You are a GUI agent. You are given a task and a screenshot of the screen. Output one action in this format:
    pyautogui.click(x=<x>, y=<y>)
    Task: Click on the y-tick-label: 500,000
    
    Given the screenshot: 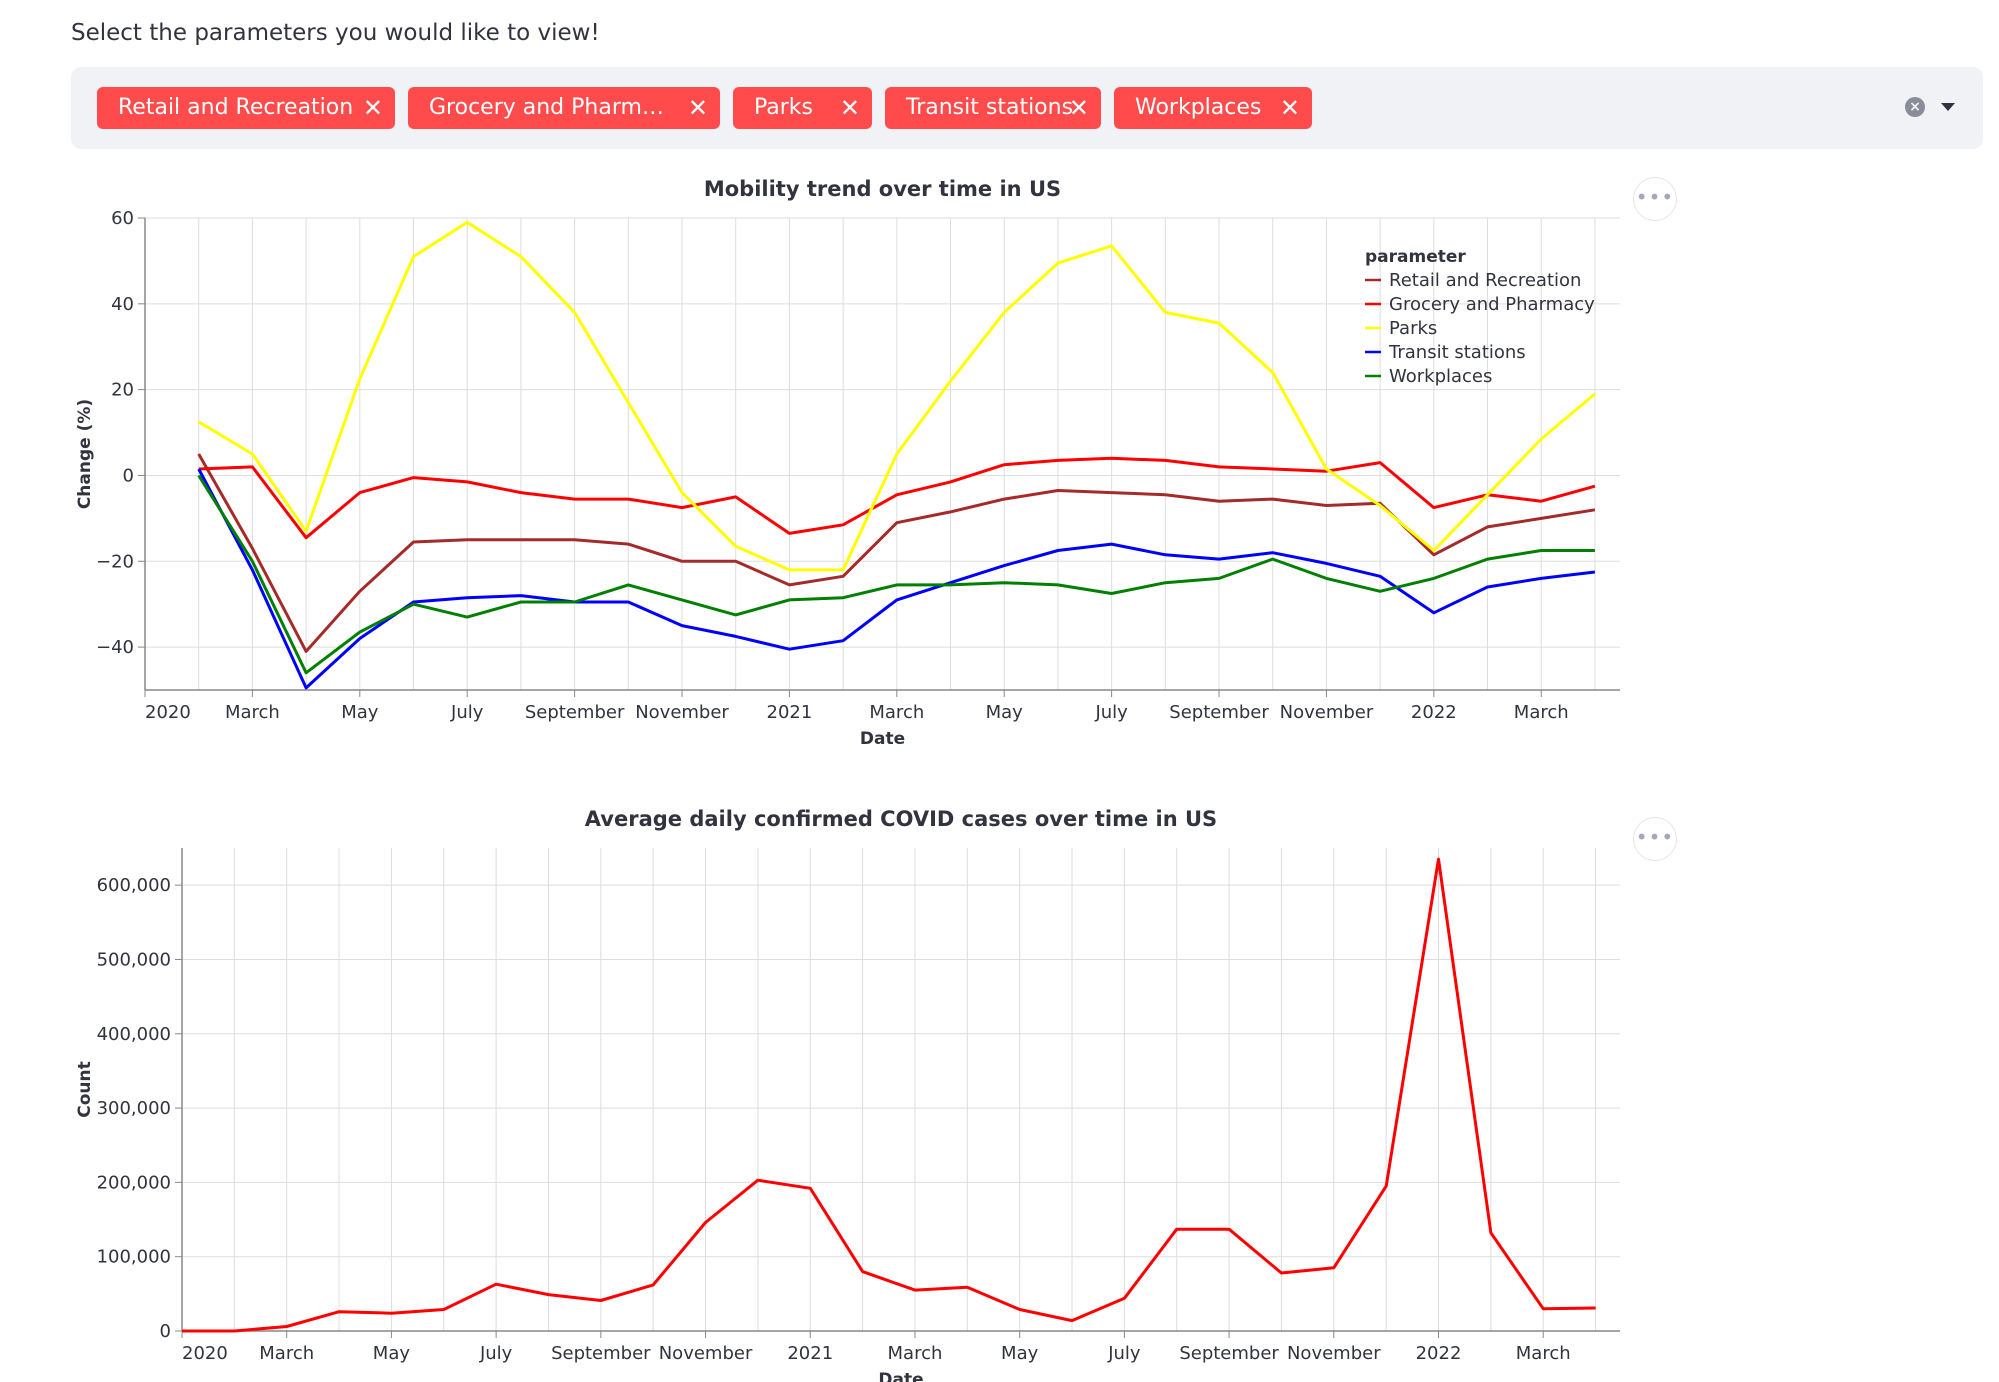 What is the action you would take?
    pyautogui.click(x=134, y=959)
    